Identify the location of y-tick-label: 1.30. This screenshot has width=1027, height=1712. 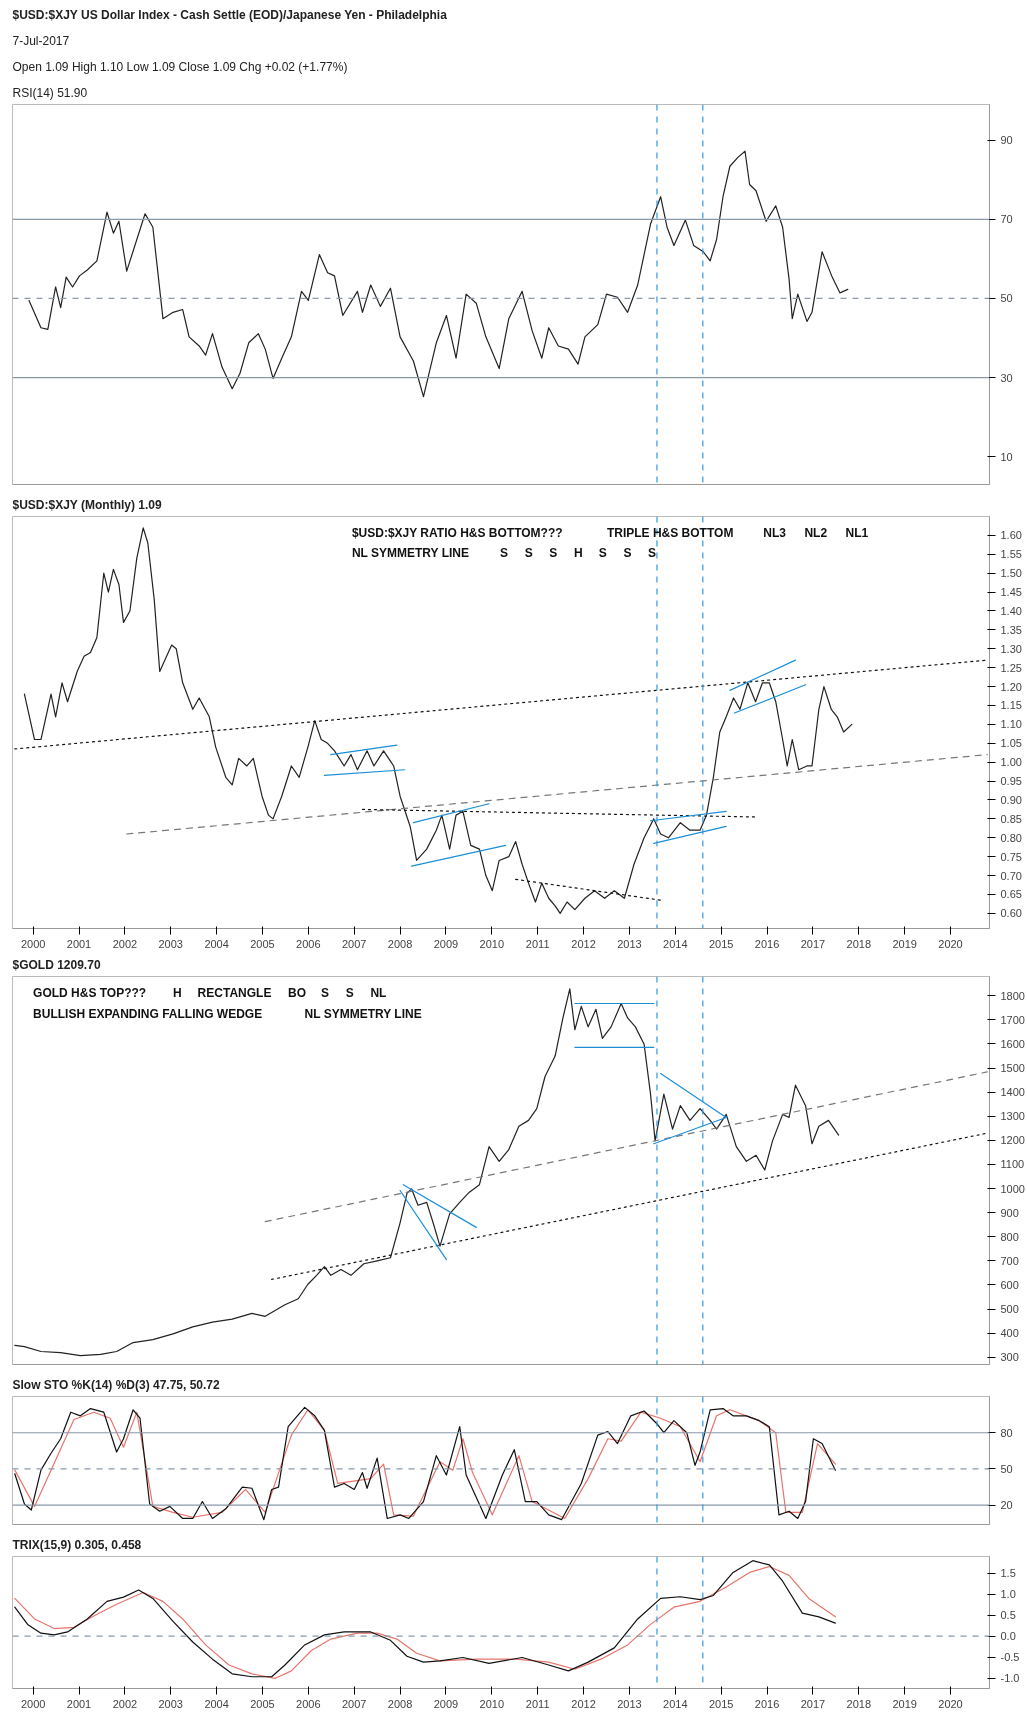
(1011, 648).